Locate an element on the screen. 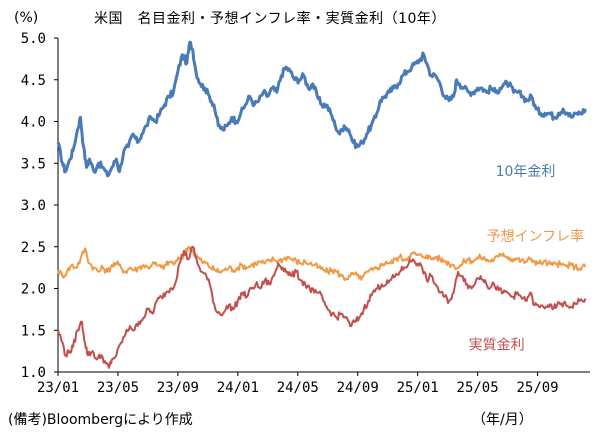  y-tick-label: 2.0 is located at coordinates (33, 290).